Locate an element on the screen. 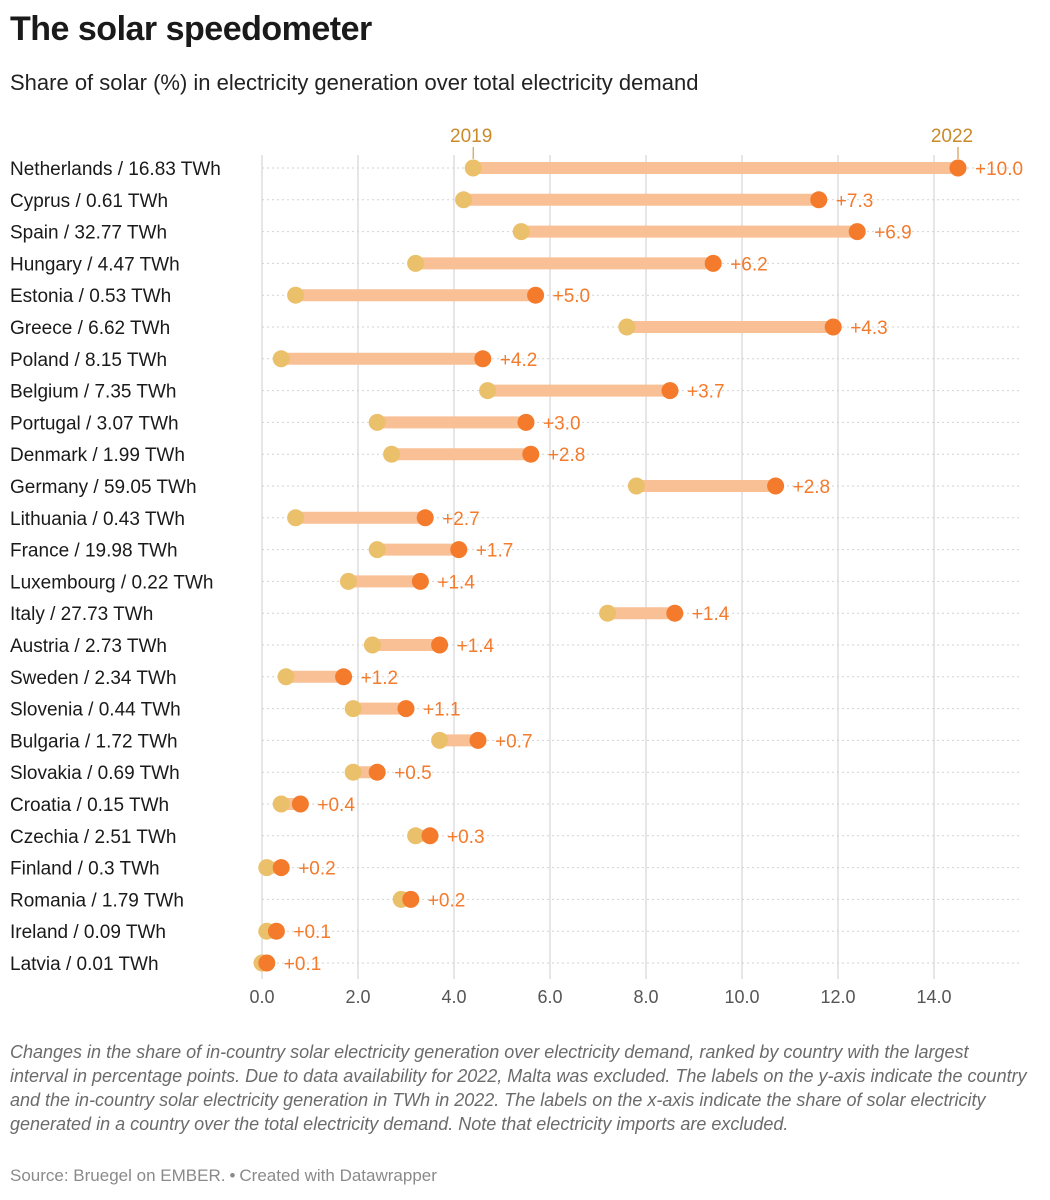  delta-label: +4.3 is located at coordinates (869, 328).